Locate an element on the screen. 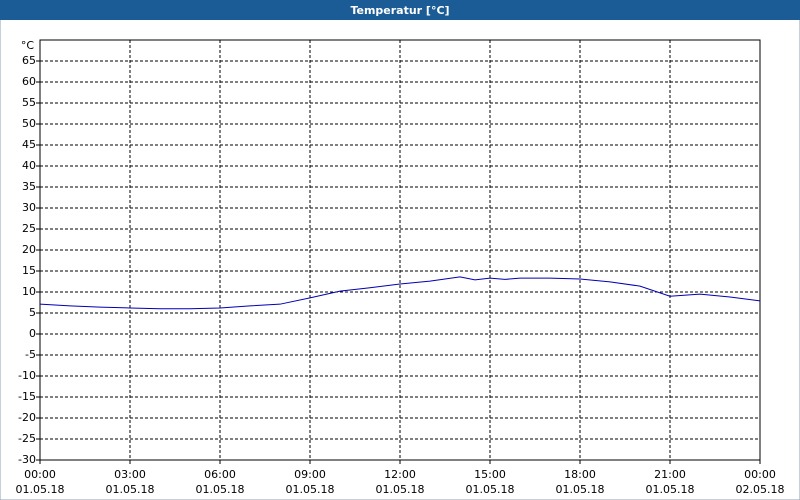  title-bar is located at coordinates (400, 10).